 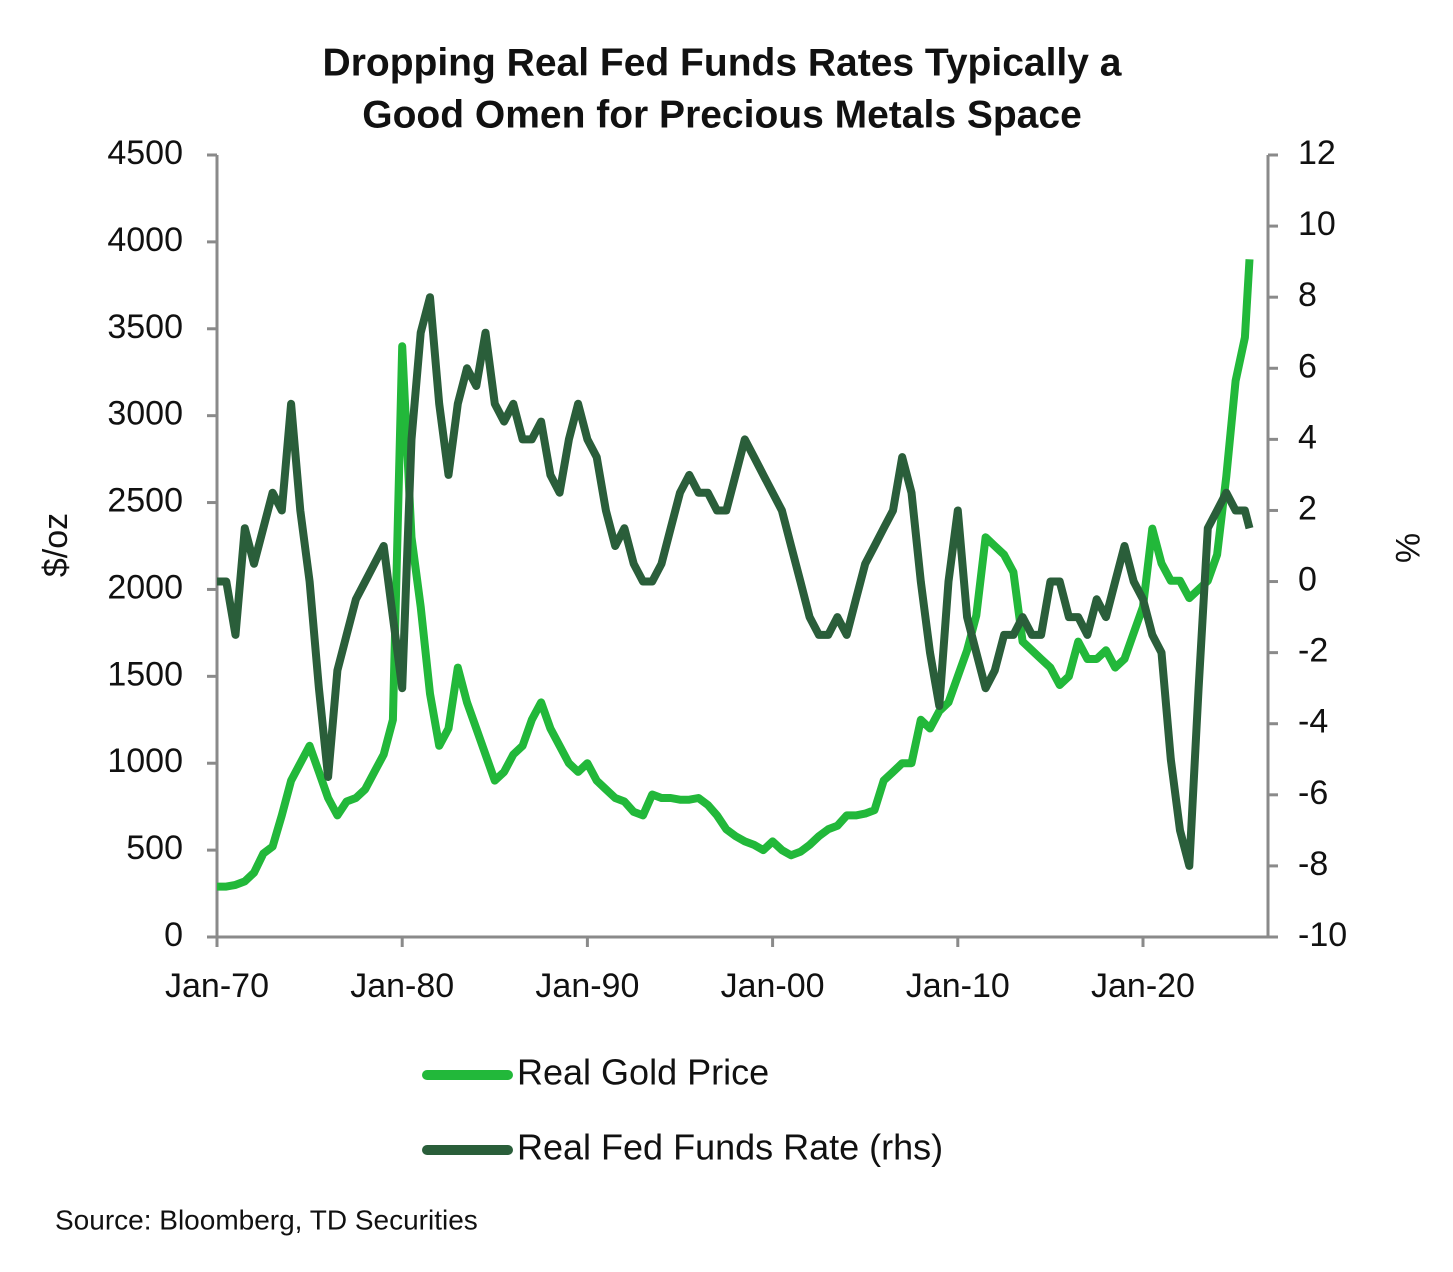 What do you see at coordinates (145, 587) in the screenshot?
I see `y-tick-label: 2000` at bounding box center [145, 587].